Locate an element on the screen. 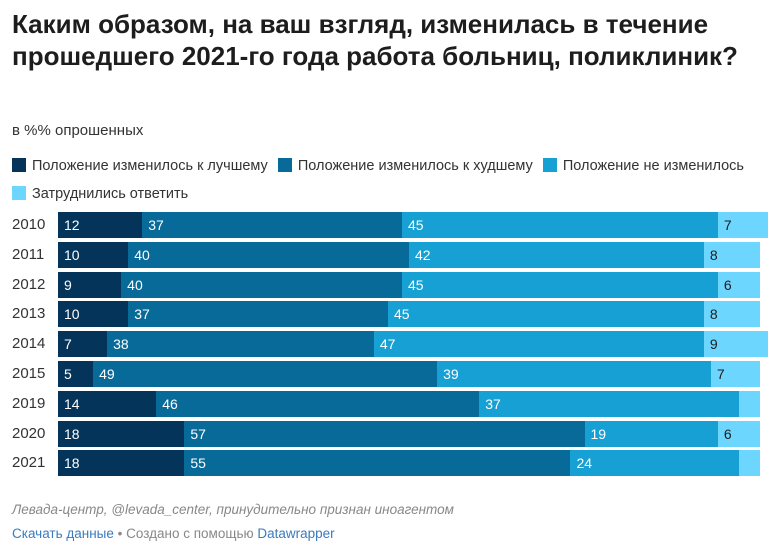  year-label-2010: 2010 is located at coordinates (29, 224).